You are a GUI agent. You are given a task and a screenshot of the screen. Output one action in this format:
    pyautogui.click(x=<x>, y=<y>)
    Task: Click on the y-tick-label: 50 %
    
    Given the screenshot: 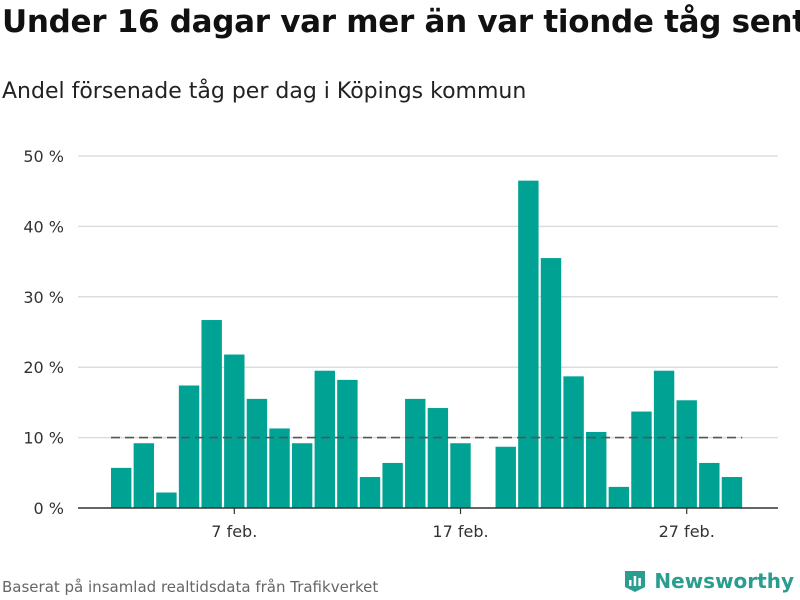 What is the action you would take?
    pyautogui.click(x=43, y=156)
    